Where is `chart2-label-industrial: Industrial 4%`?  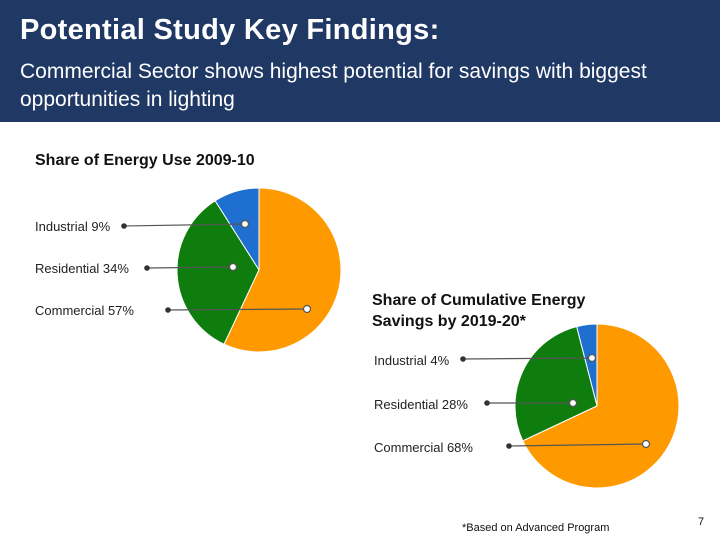
chart2-label-industrial: Industrial 4% is located at coordinates (412, 360).